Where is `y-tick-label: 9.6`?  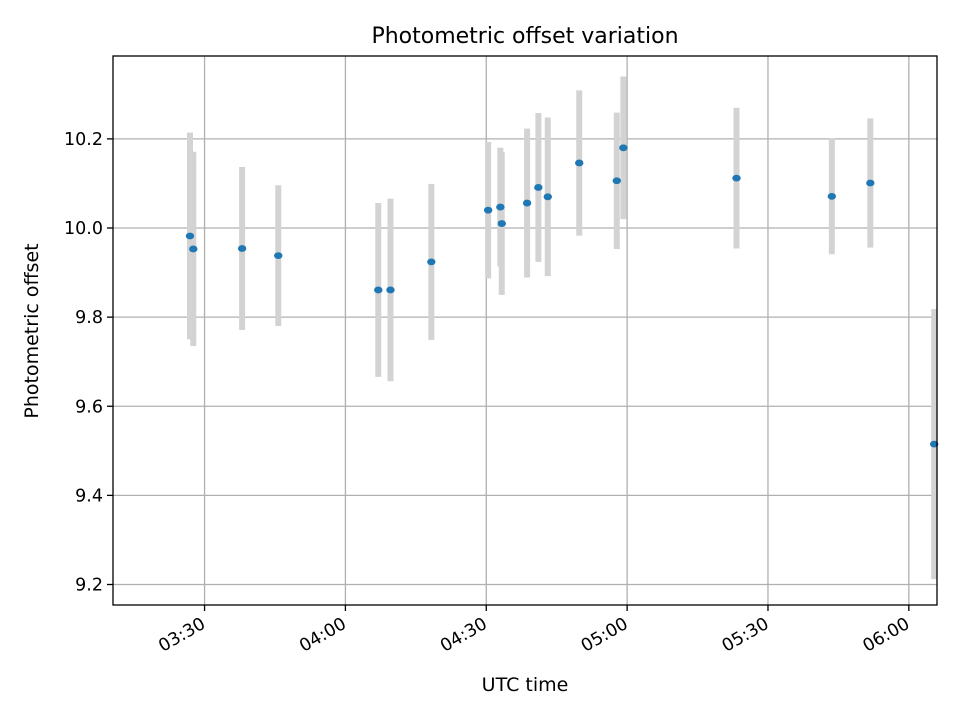 y-tick-label: 9.6 is located at coordinates (89, 407).